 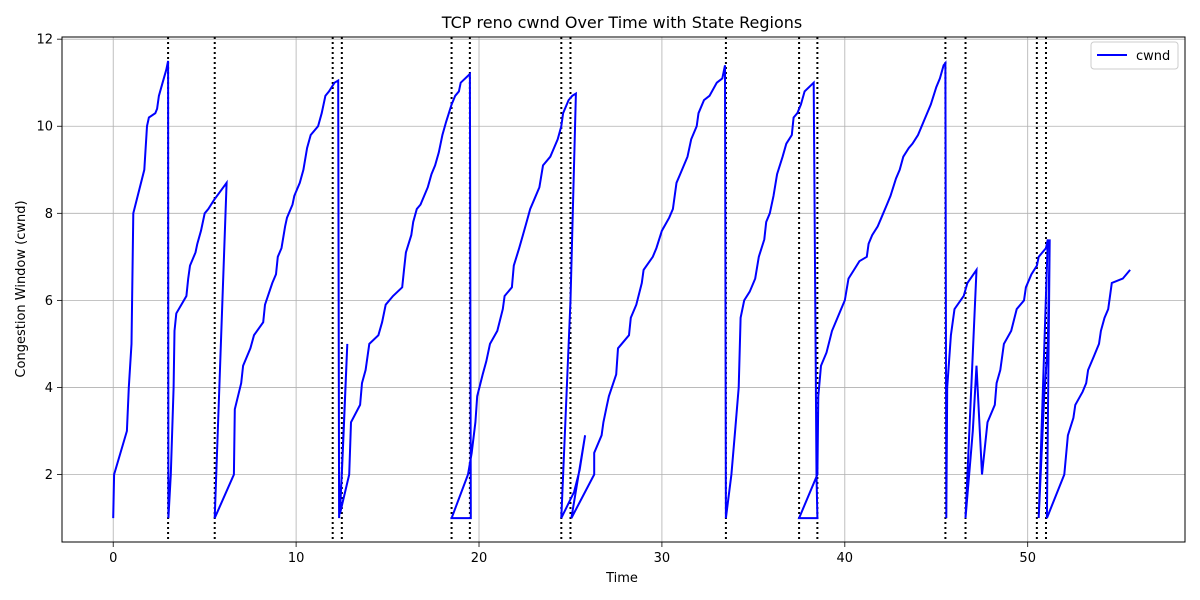 I want to click on y-tick-label: 2, so click(x=49, y=475).